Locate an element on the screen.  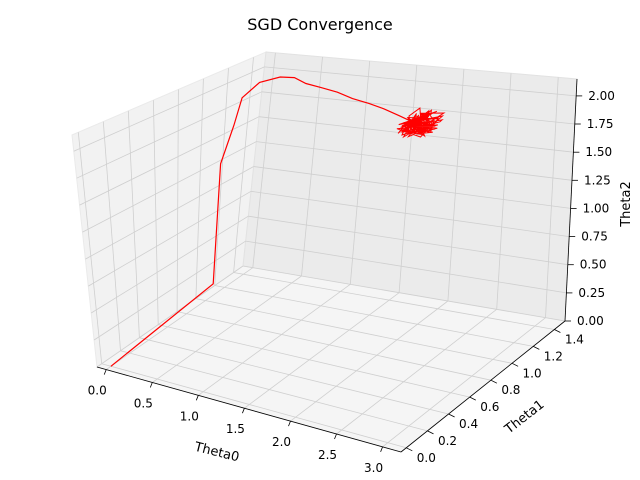
y-axis-line is located at coordinates (483, 386).